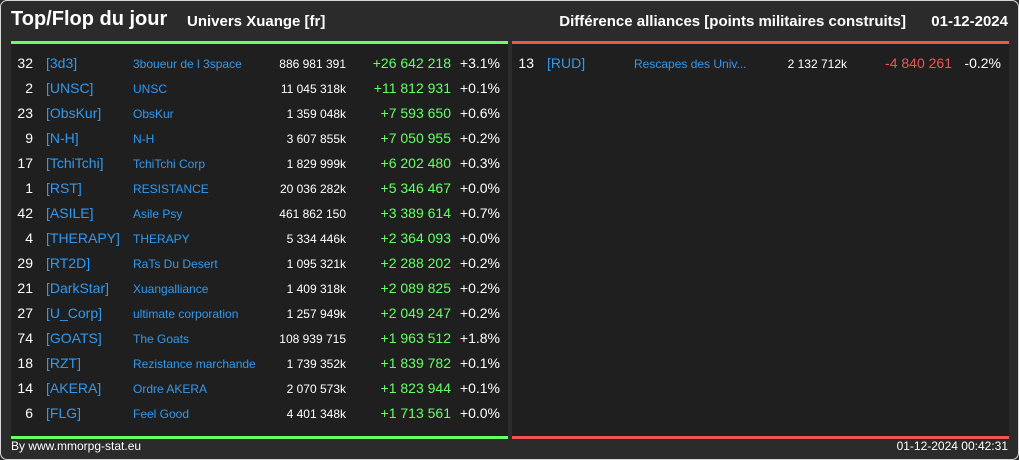  I want to click on alliance-tag-link: [U_Corp], so click(74, 313).